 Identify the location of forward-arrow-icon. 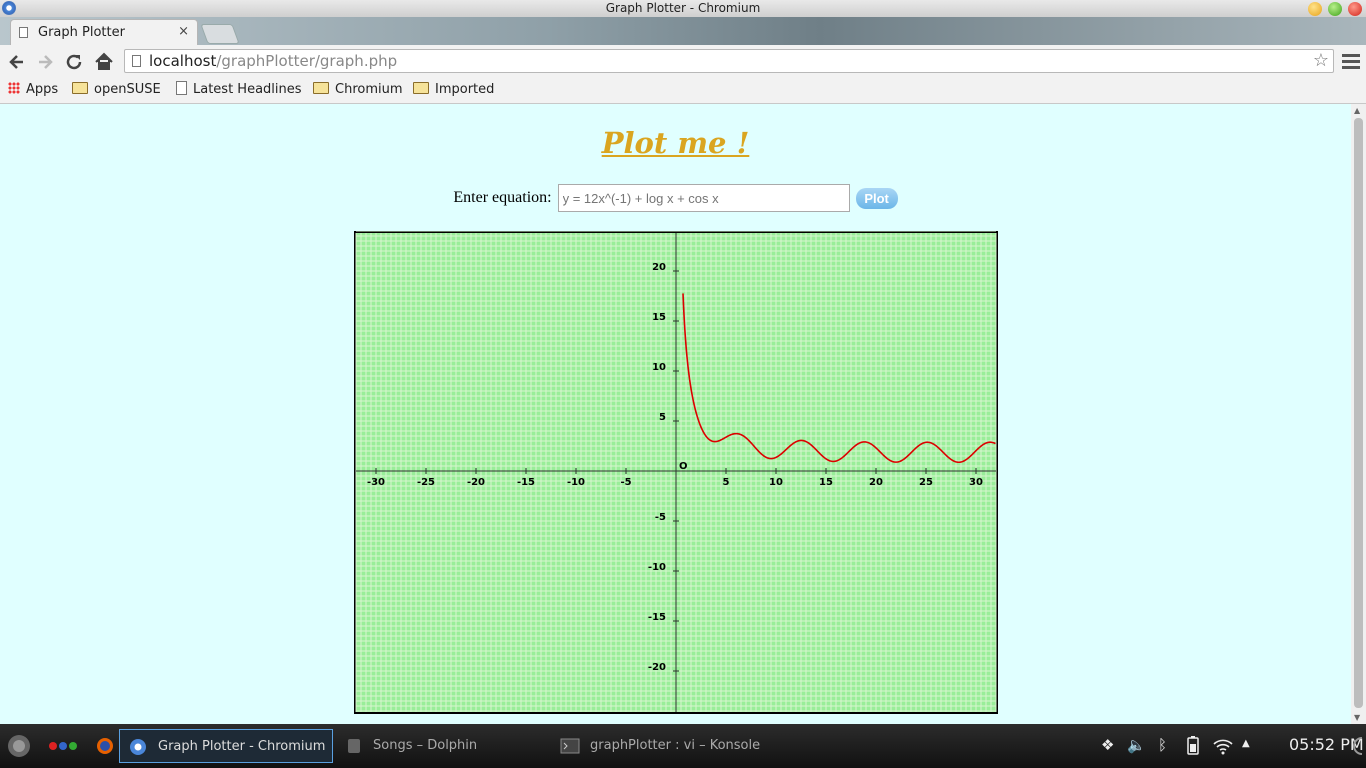
(46, 62).